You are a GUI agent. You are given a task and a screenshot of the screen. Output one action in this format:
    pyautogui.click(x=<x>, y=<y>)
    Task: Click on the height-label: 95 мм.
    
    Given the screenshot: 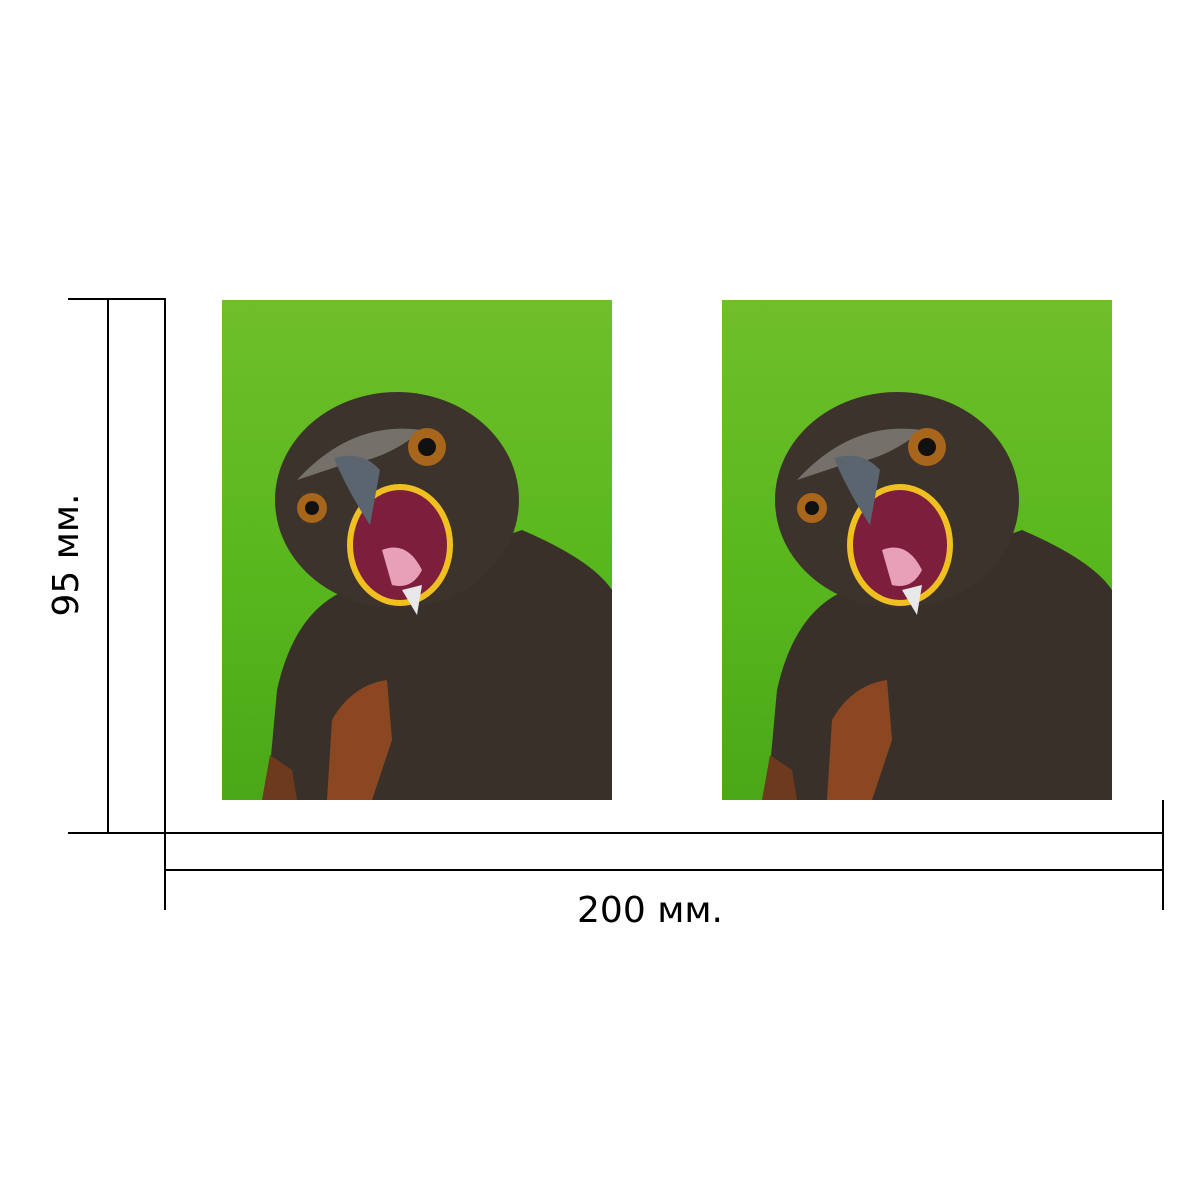 What is the action you would take?
    pyautogui.click(x=66, y=554)
    